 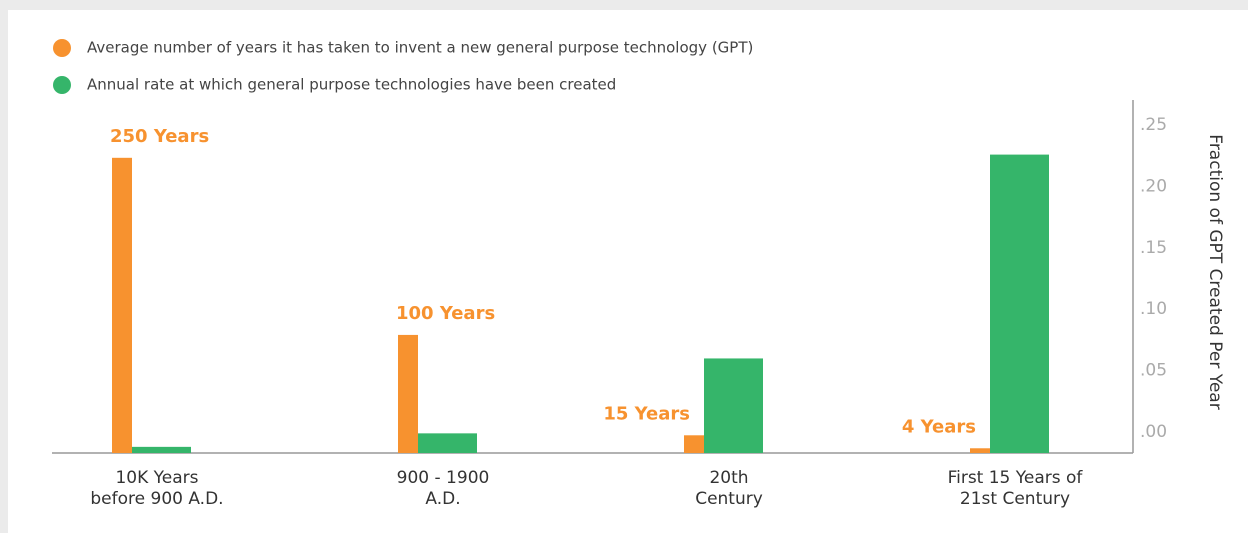 What do you see at coordinates (1153, 186) in the screenshot?
I see `y2-tick-label: .20` at bounding box center [1153, 186].